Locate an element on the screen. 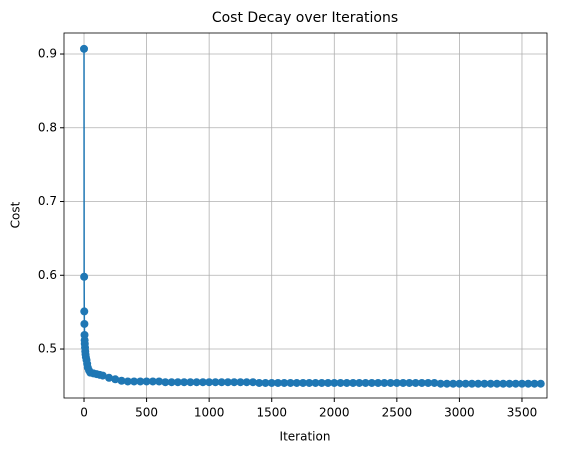 This screenshot has width=567, height=455. x-tick-label: 2500 is located at coordinates (397, 413).